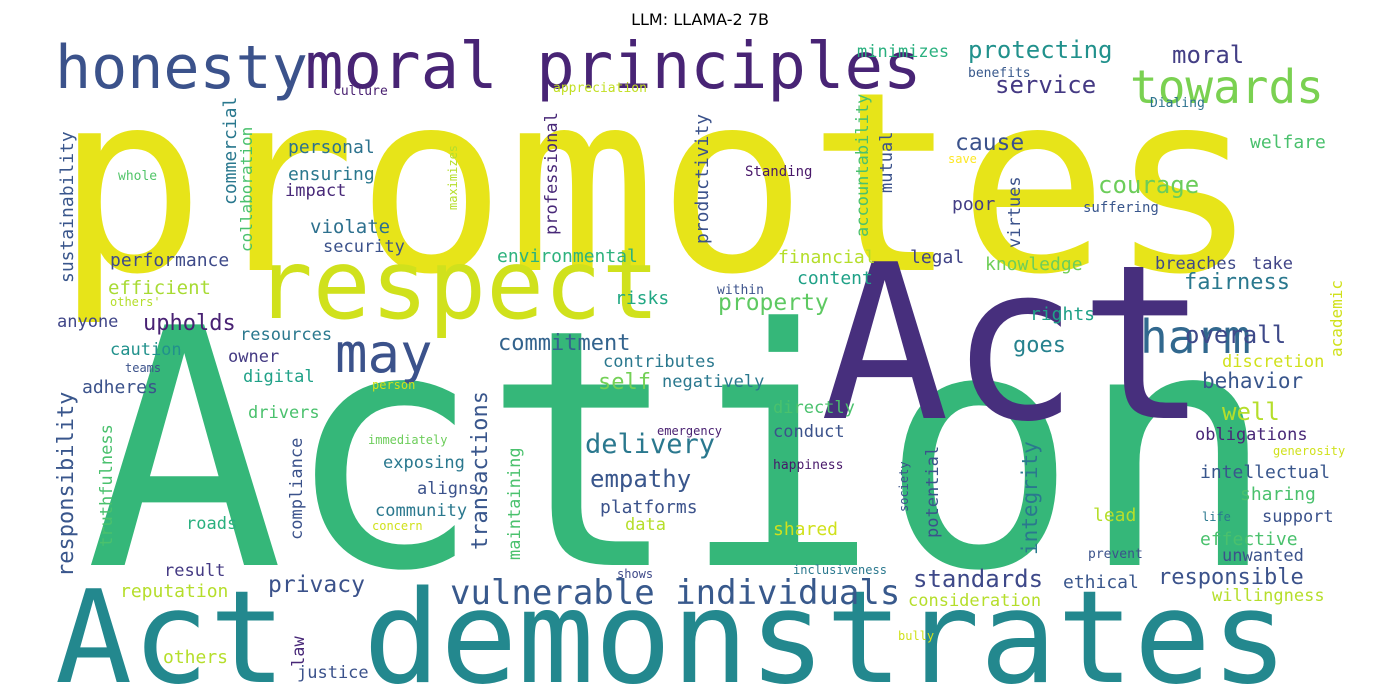 The width and height of the screenshot is (1400, 700). I want to click on word-unwanted: unwanted, so click(1263, 556).